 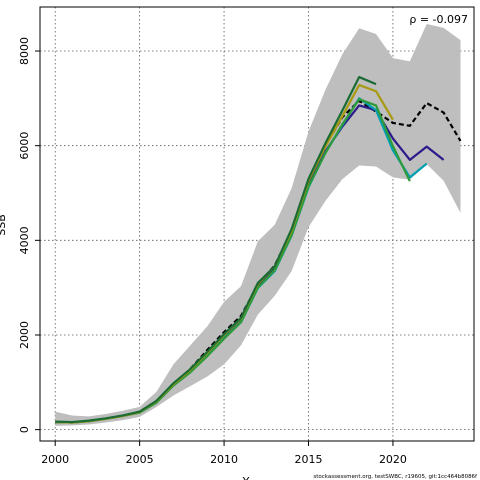 I want to click on y-tick-label-2000: 2000, so click(x=24, y=335).